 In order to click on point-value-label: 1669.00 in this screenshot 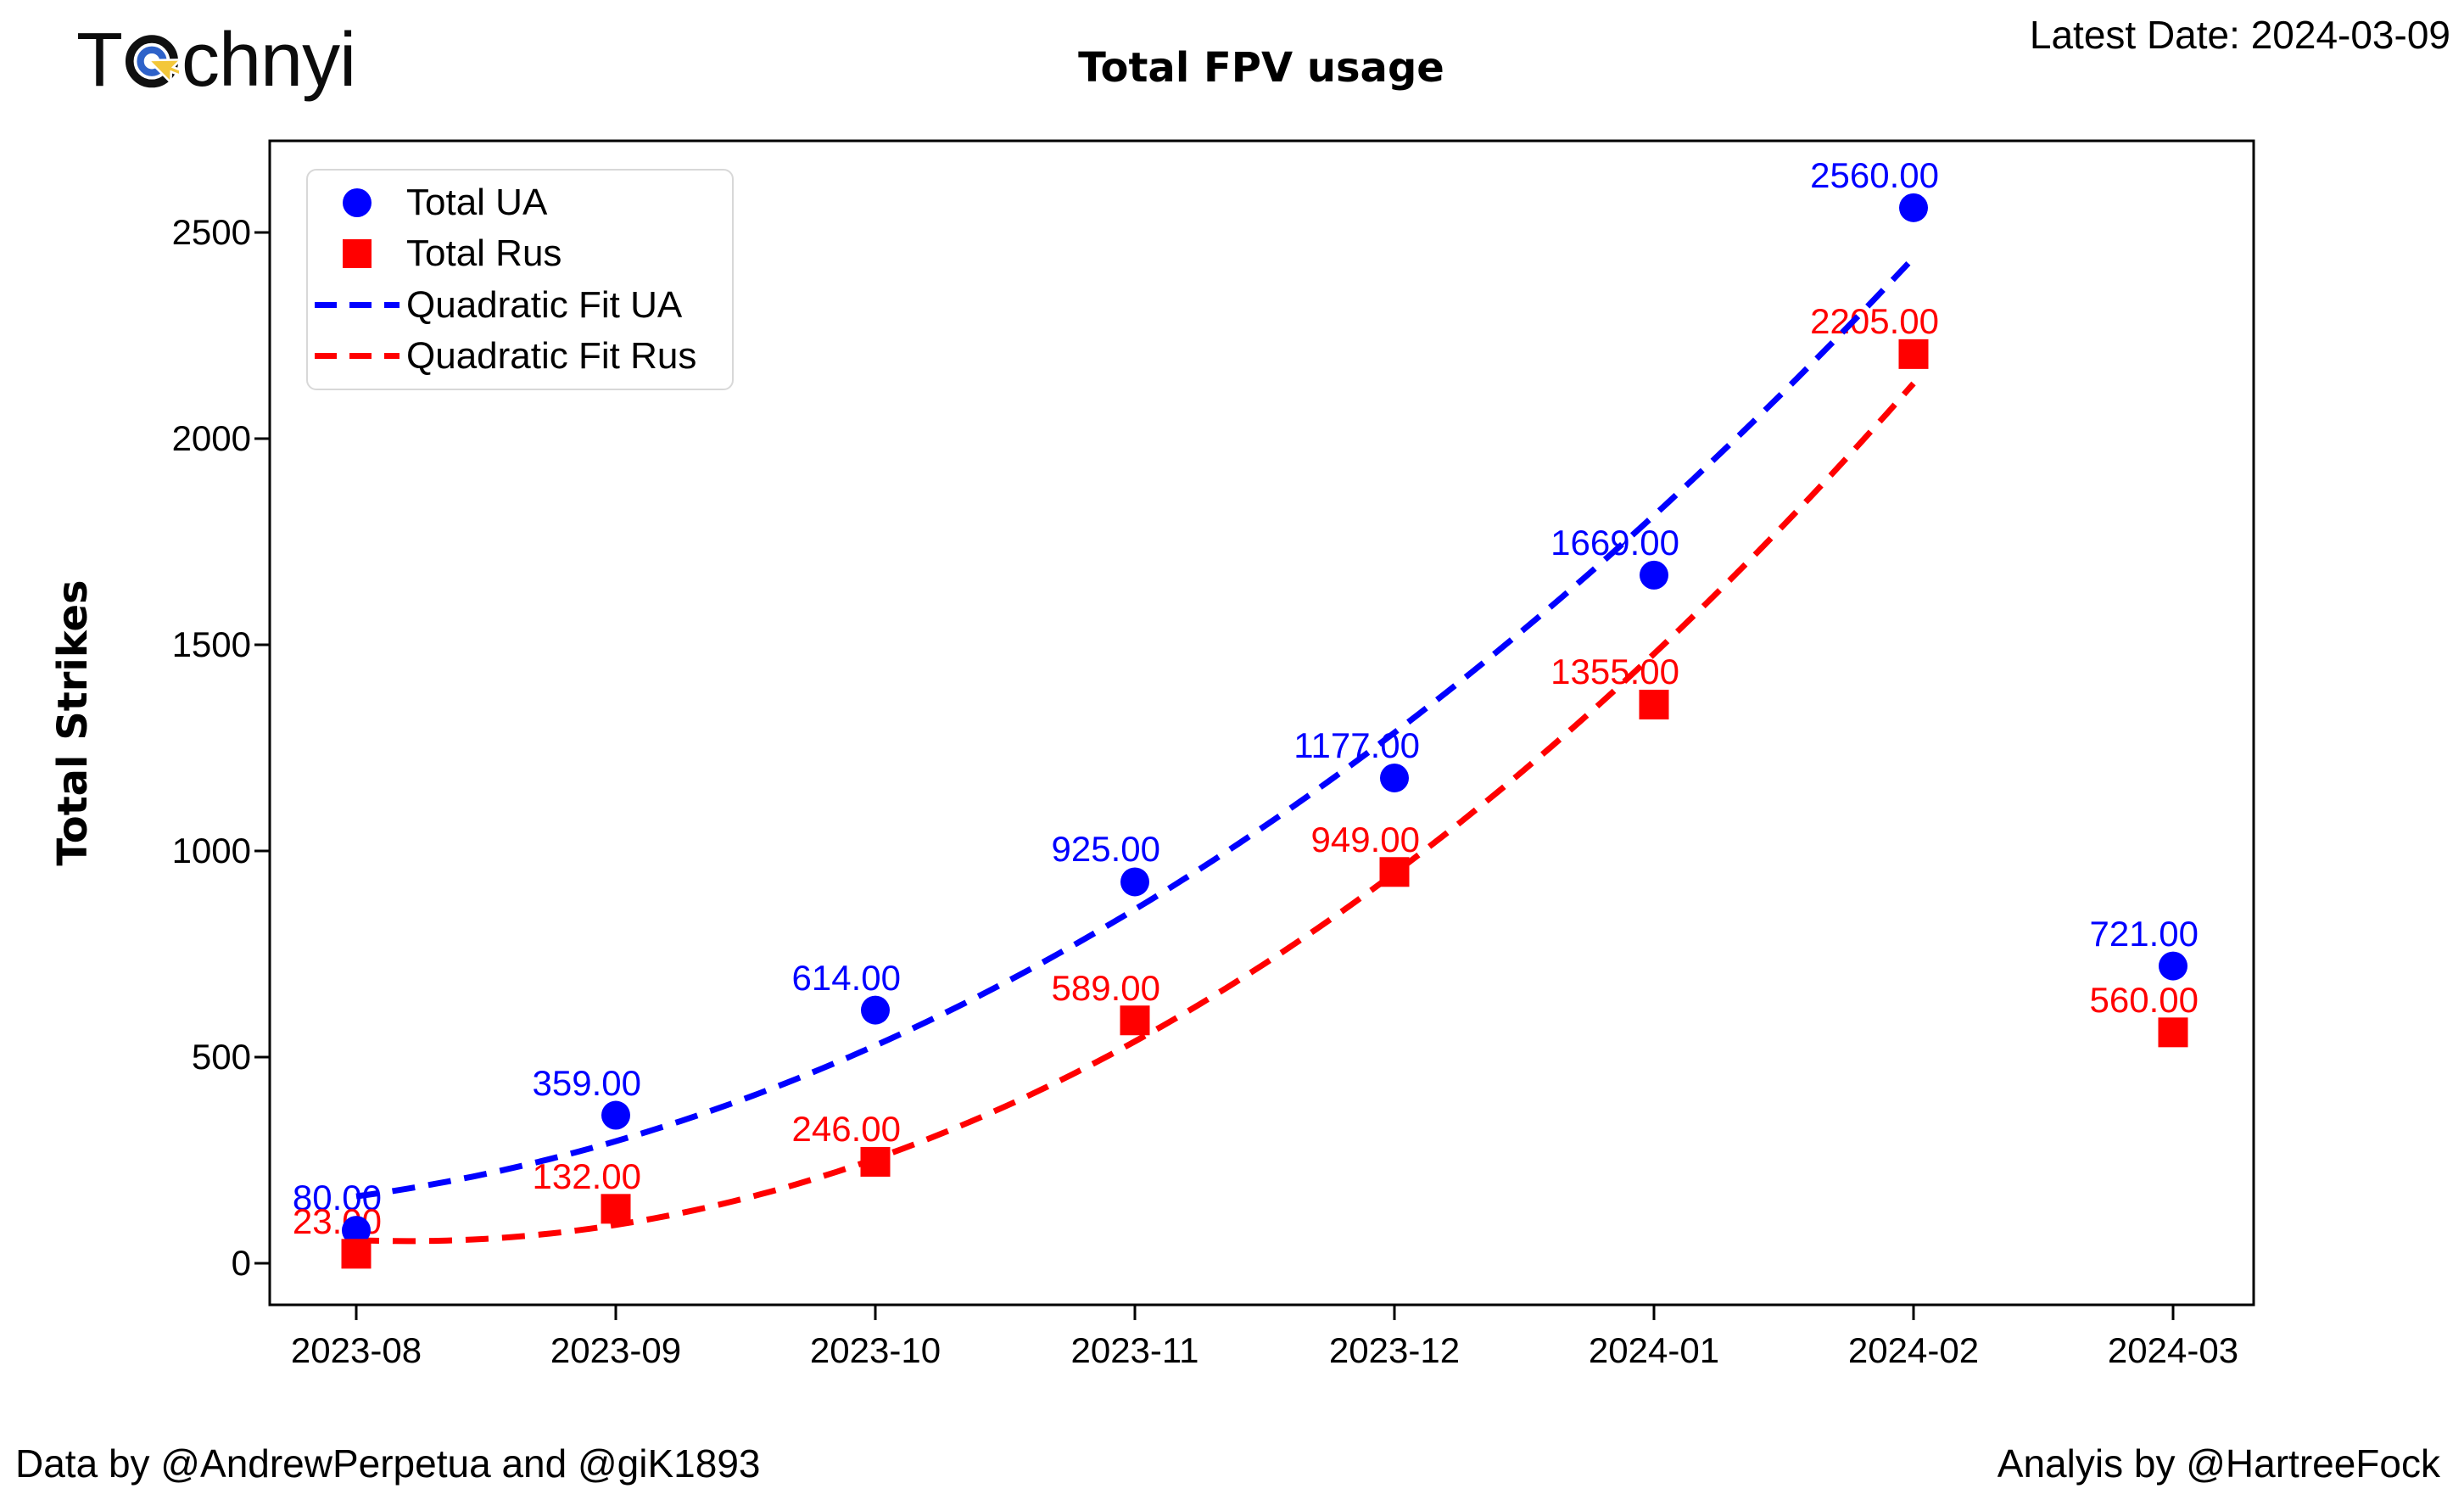, I will do `click(1614, 542)`.